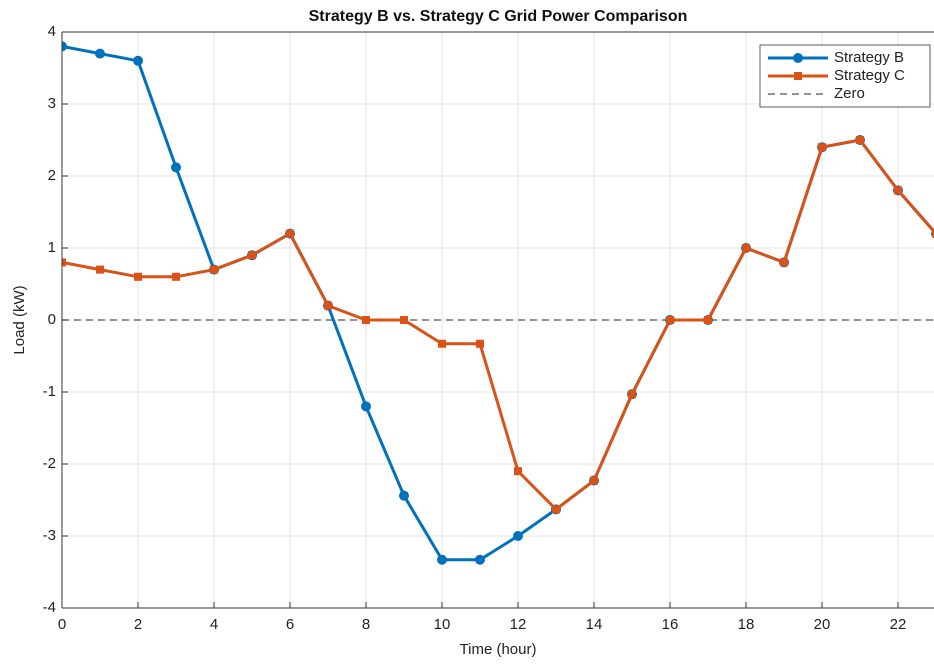 The width and height of the screenshot is (934, 665). Describe the element at coordinates (498, 649) in the screenshot. I see `x-axis-label: Time (hour)` at that location.